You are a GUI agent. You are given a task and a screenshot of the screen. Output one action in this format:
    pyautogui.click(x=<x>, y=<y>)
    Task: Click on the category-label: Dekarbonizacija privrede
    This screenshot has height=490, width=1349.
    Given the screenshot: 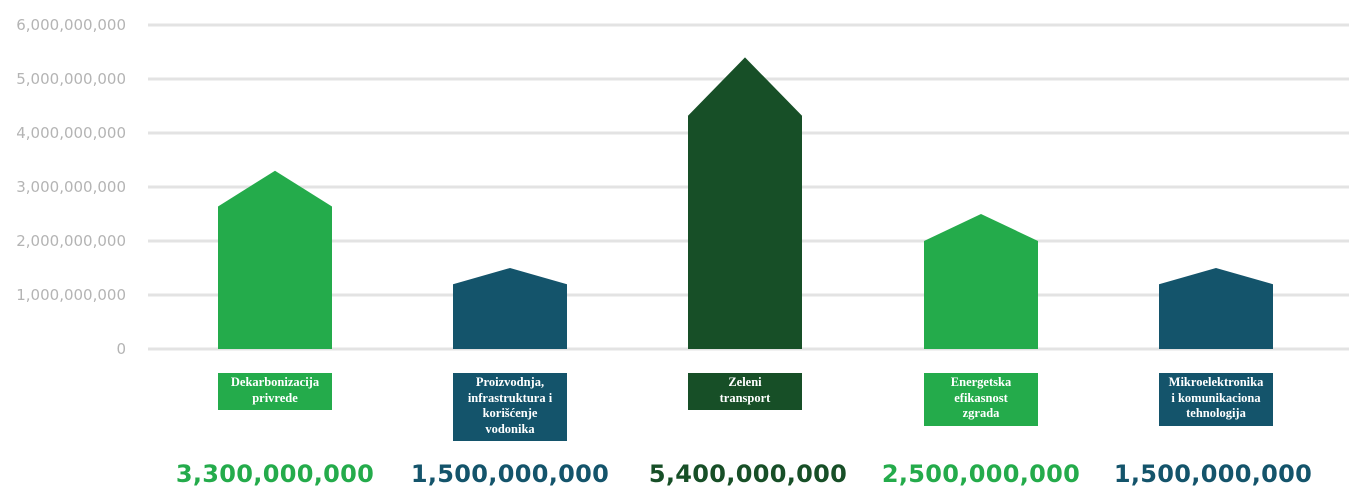 What is the action you would take?
    pyautogui.click(x=275, y=391)
    